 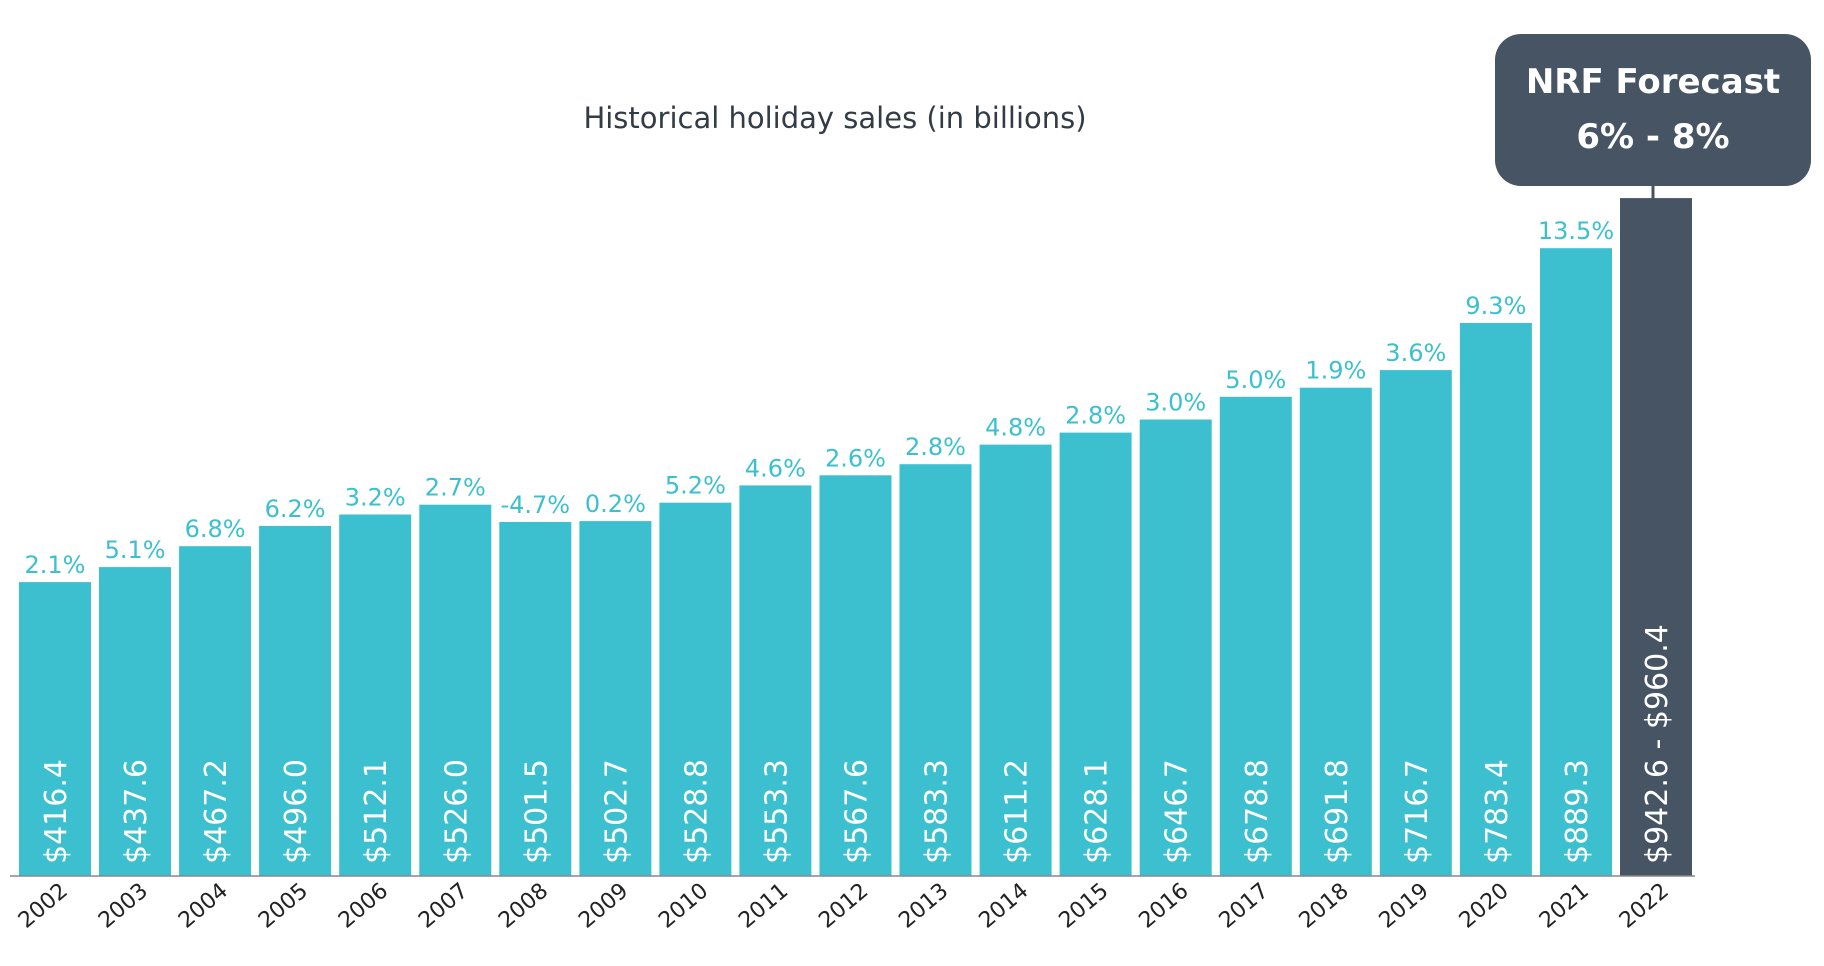 What do you see at coordinates (136, 811) in the screenshot?
I see `value-label-2003: $437.6` at bounding box center [136, 811].